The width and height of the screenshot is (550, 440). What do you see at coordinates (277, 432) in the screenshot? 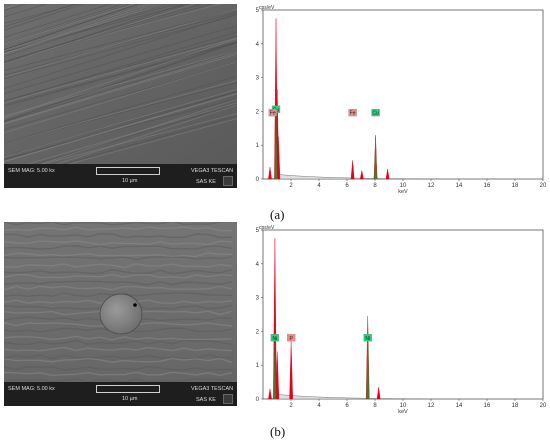
I see `caption-b: (b)` at bounding box center [277, 432].